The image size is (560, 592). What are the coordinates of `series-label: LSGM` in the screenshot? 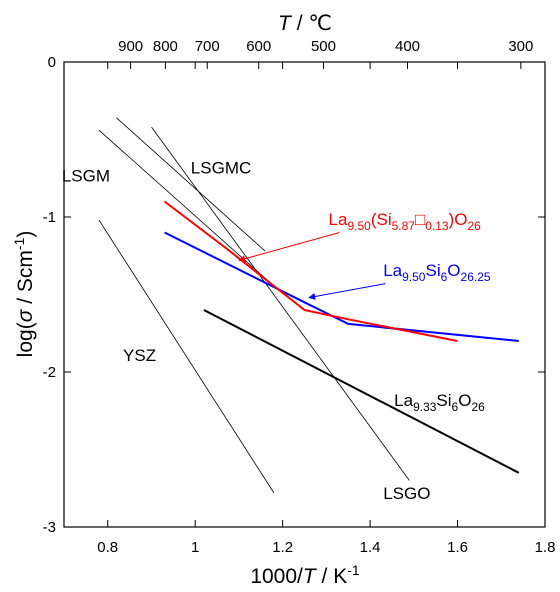 It's located at (86, 175).